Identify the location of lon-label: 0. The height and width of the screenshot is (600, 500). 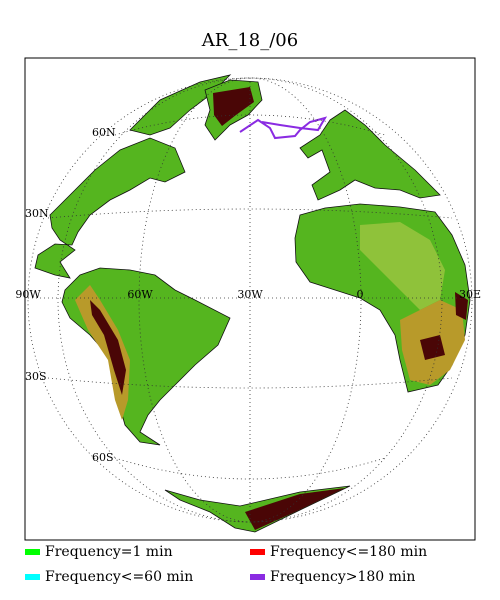
(360, 294).